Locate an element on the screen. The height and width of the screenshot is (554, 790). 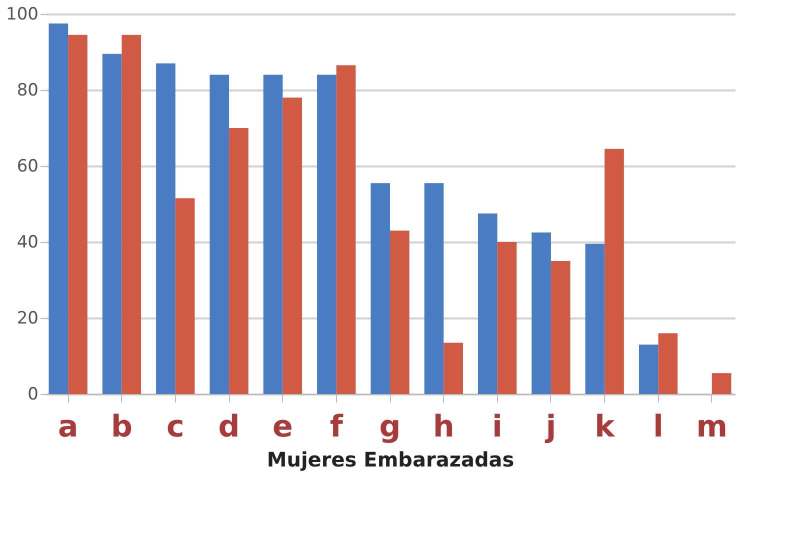
y-tick-label: 0 is located at coordinates (33, 394).